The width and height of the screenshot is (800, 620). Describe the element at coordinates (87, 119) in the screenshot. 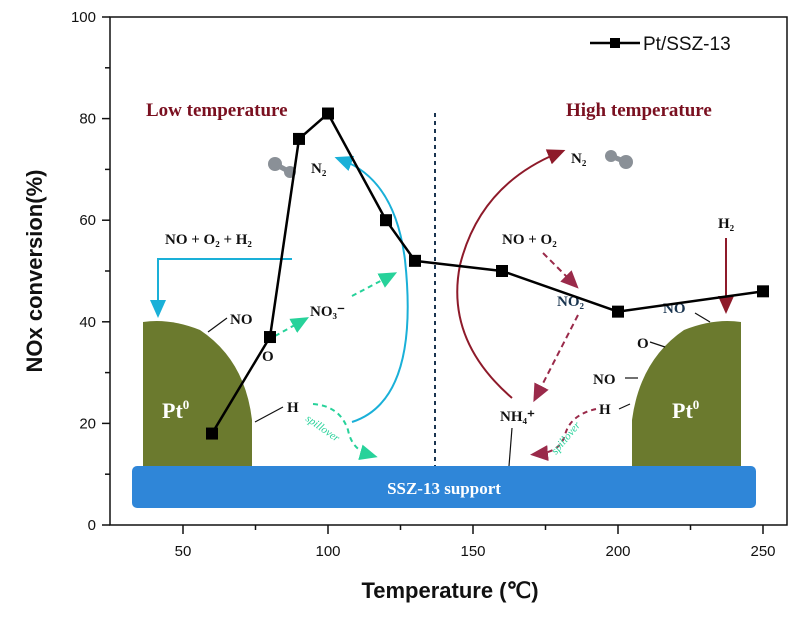

I see `y-tick-label: 80` at that location.